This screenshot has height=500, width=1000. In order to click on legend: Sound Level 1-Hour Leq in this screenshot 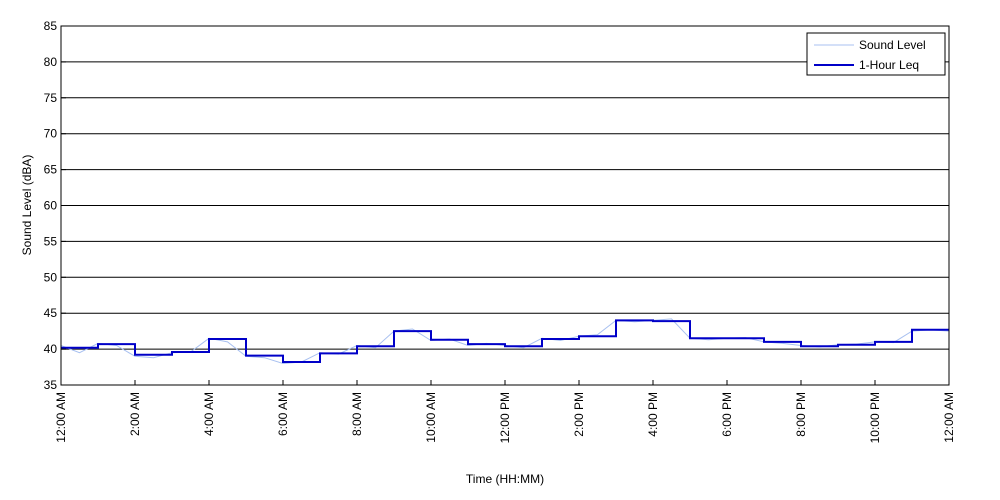, I will do `click(876, 54)`.